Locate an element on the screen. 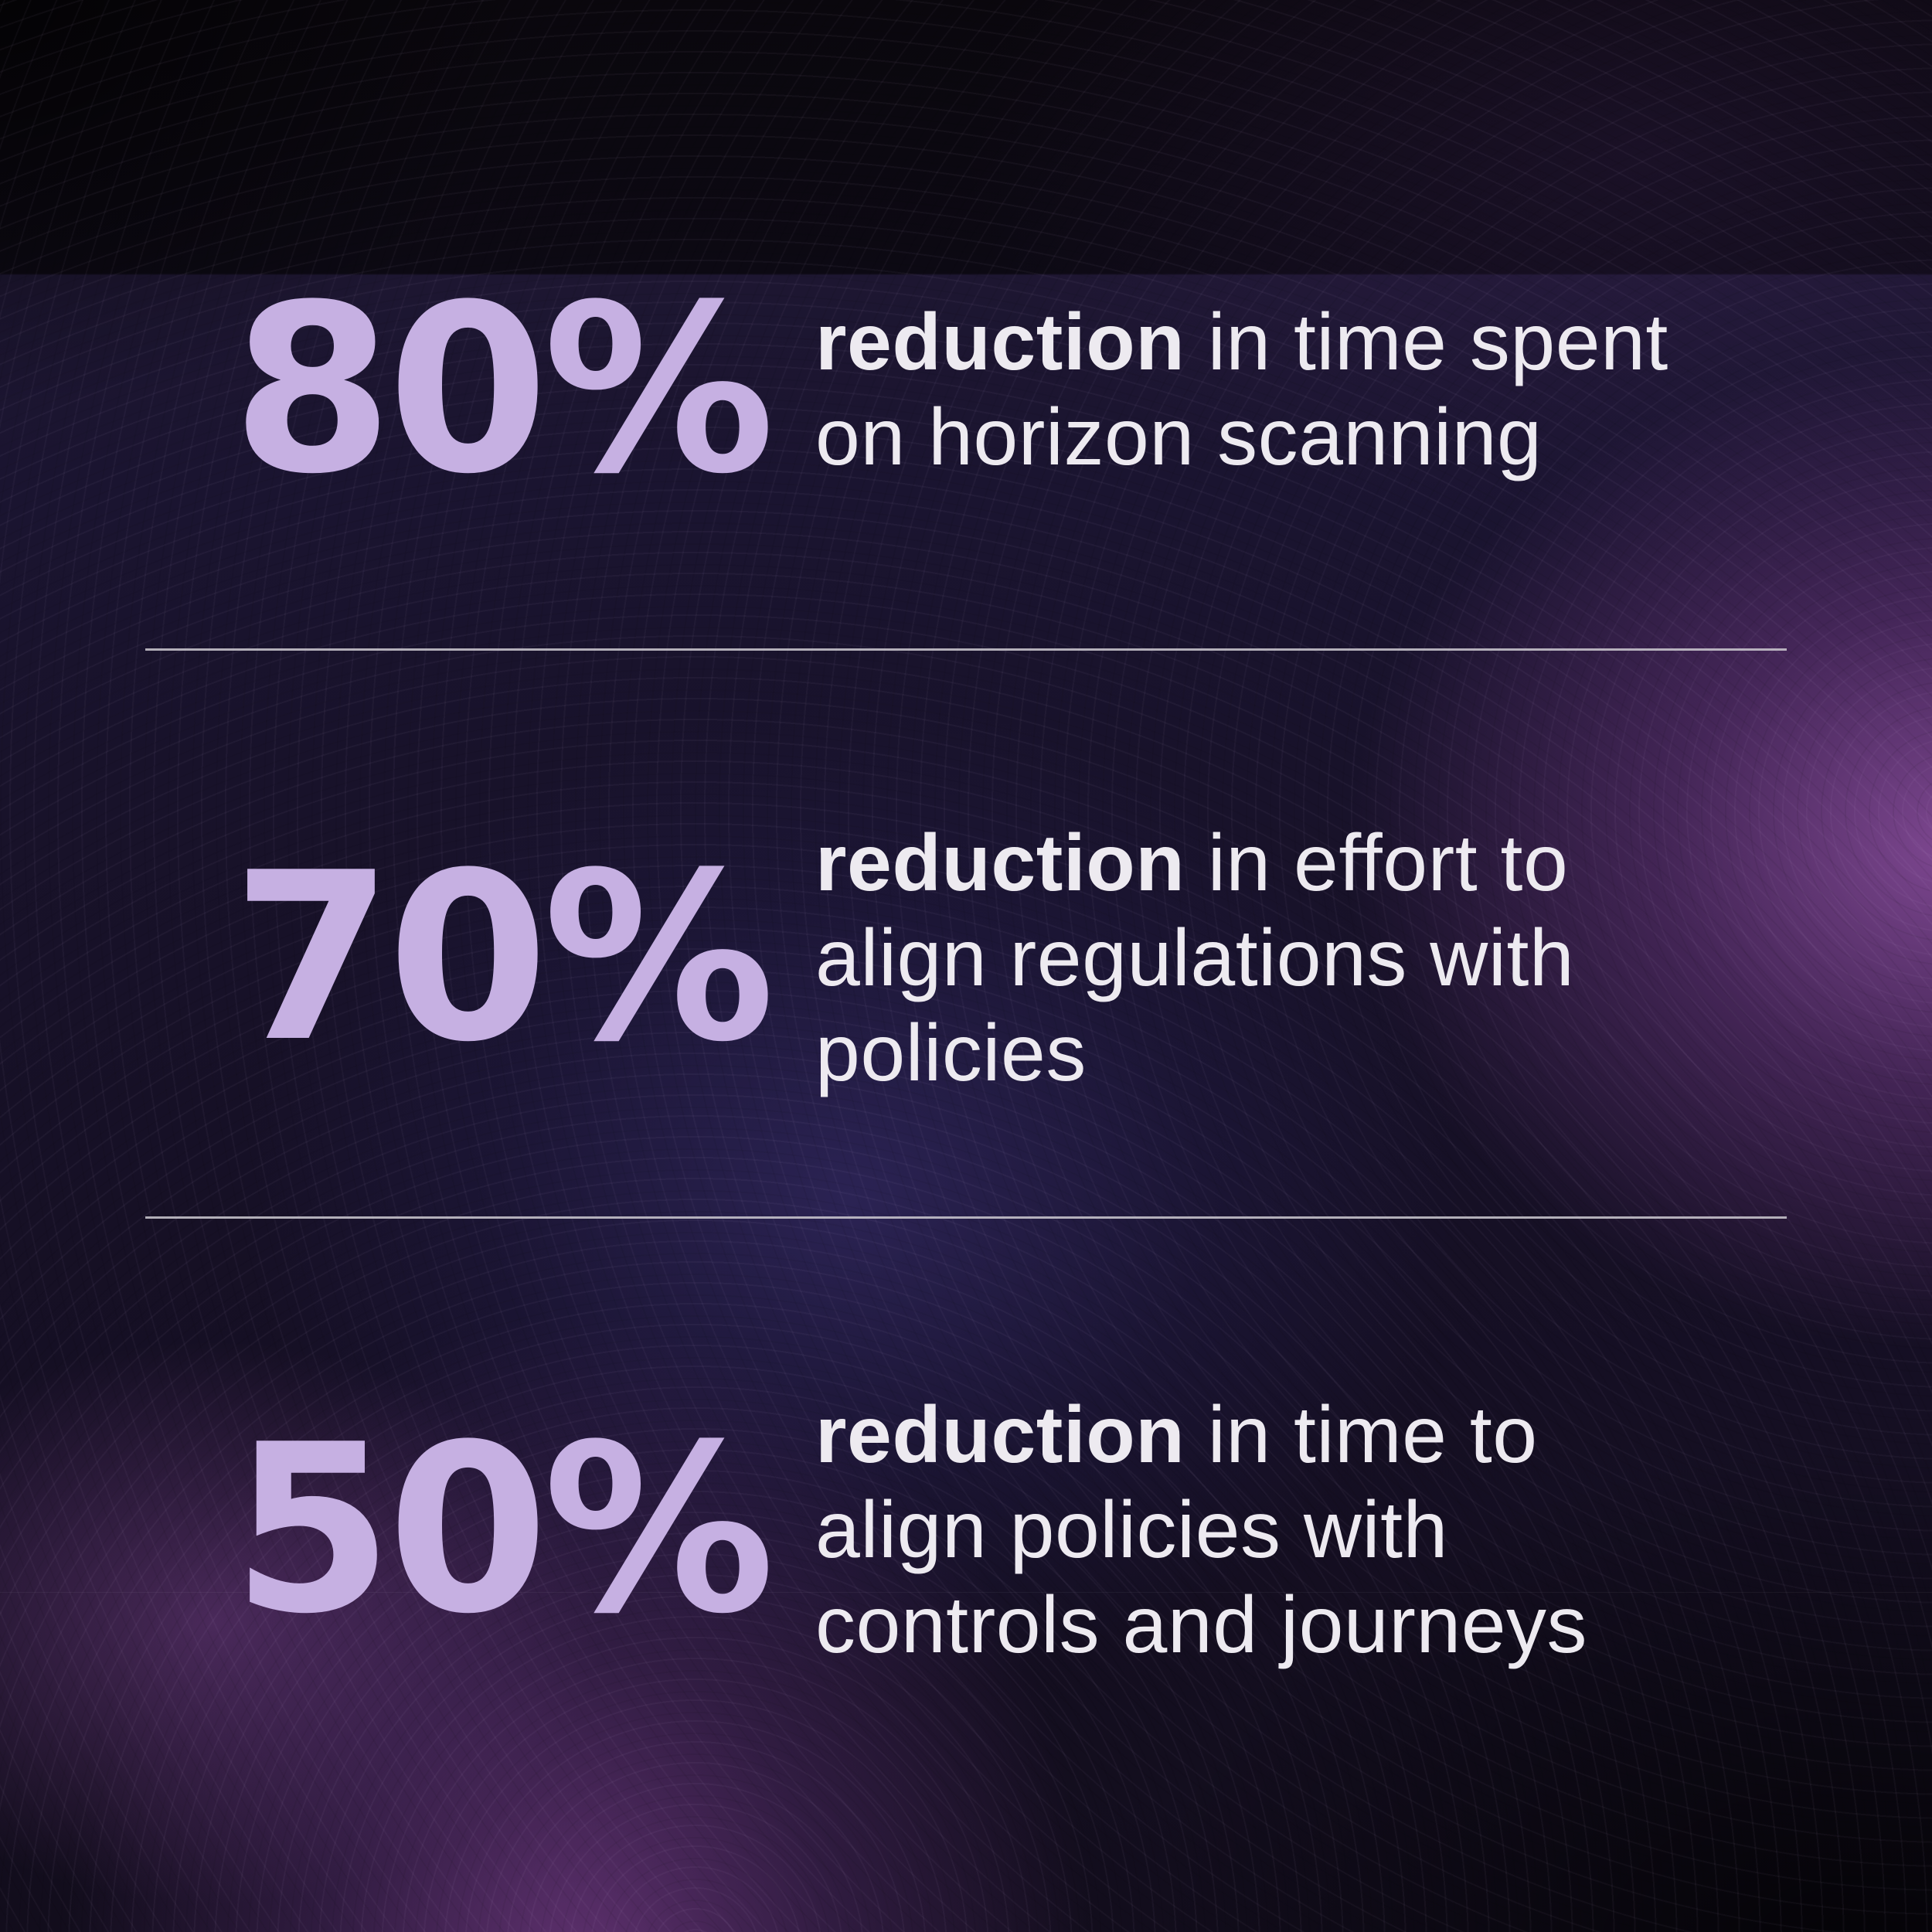  stat-number: 80% is located at coordinates (503, 390).